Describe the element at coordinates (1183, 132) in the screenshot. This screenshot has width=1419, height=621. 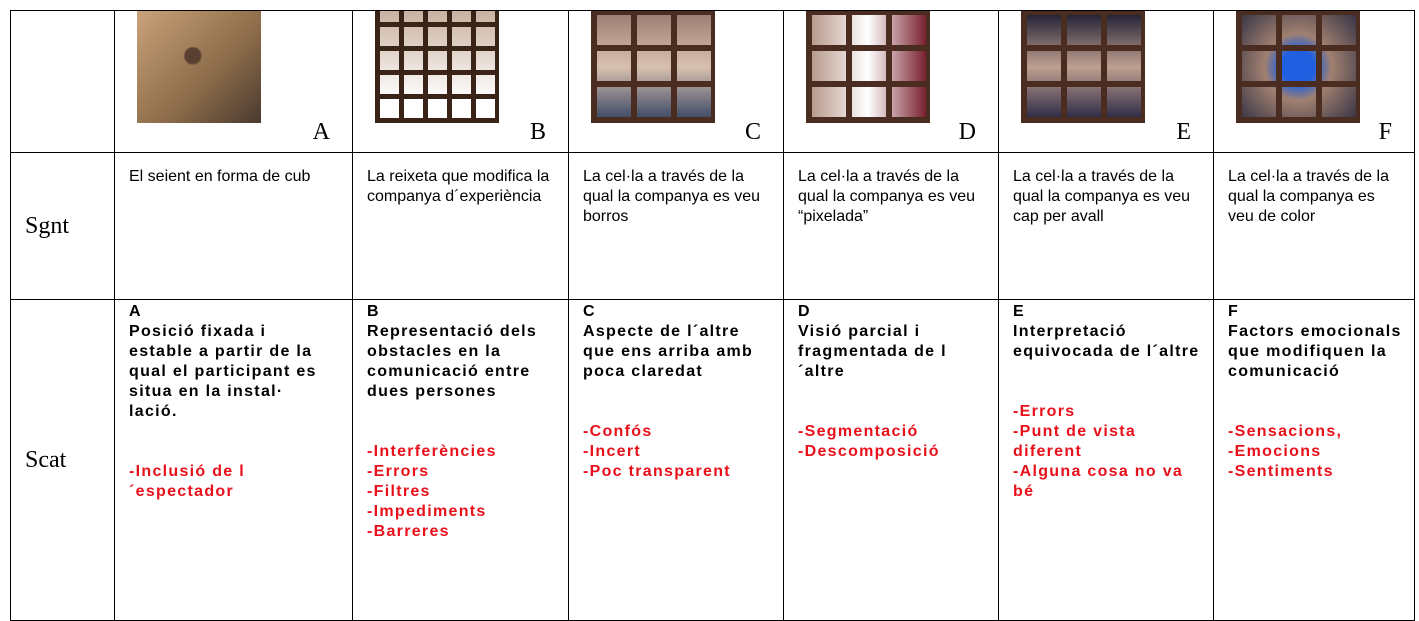
I see `image-letter: E` at that location.